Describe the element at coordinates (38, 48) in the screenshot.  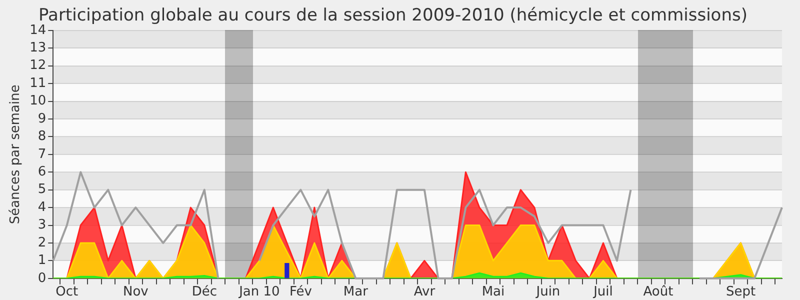
I see `y-tick-label: 13` at that location.